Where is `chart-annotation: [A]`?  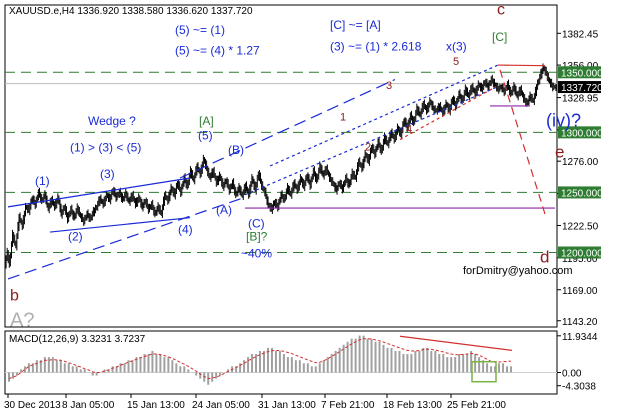 chart-annotation: [A] is located at coordinates (206, 121).